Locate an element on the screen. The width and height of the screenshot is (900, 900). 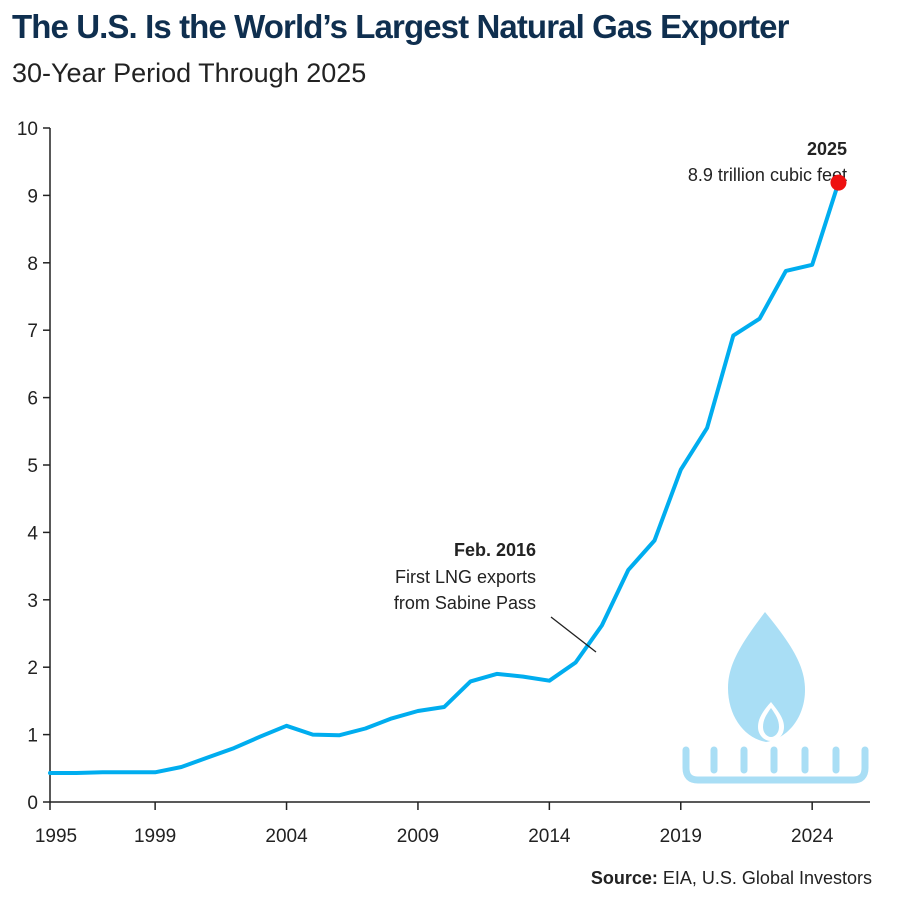
data-point-1995 is located at coordinates (50, 773).